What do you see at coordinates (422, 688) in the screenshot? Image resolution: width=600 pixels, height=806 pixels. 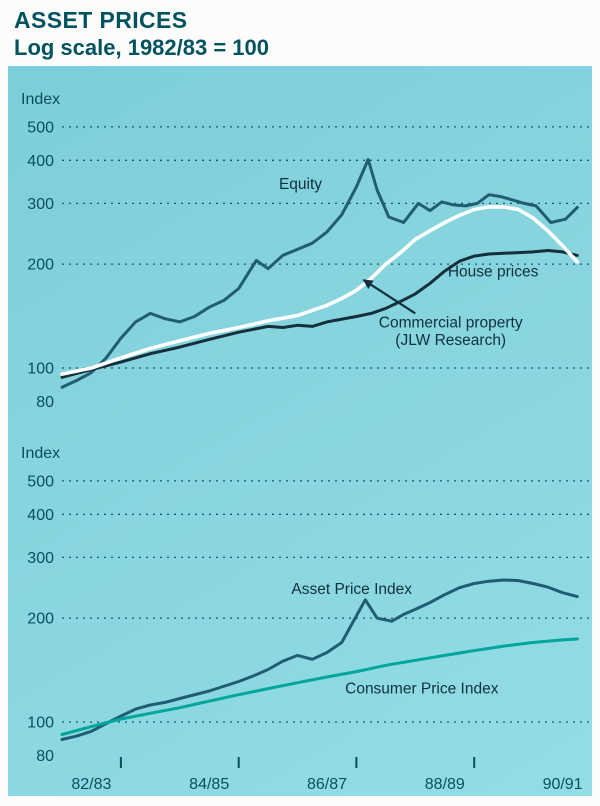 I see `consumer-price-index-label: Consumer Price Index` at bounding box center [422, 688].